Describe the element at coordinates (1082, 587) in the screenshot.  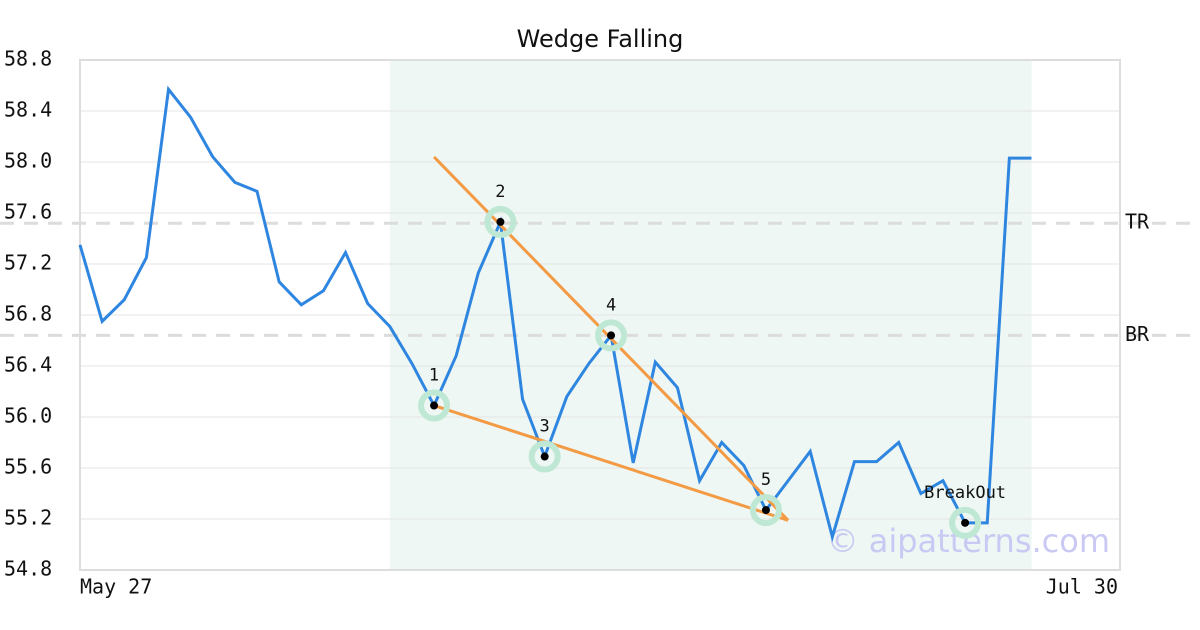
I see `x-tick-label: Jul 30` at that location.